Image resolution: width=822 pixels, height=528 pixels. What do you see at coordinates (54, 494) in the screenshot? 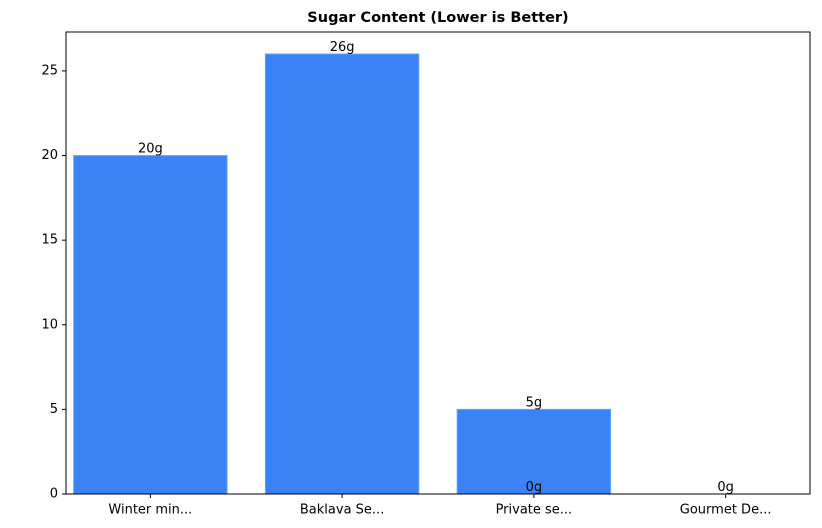
I see `y-tick-label: 0` at bounding box center [54, 494].